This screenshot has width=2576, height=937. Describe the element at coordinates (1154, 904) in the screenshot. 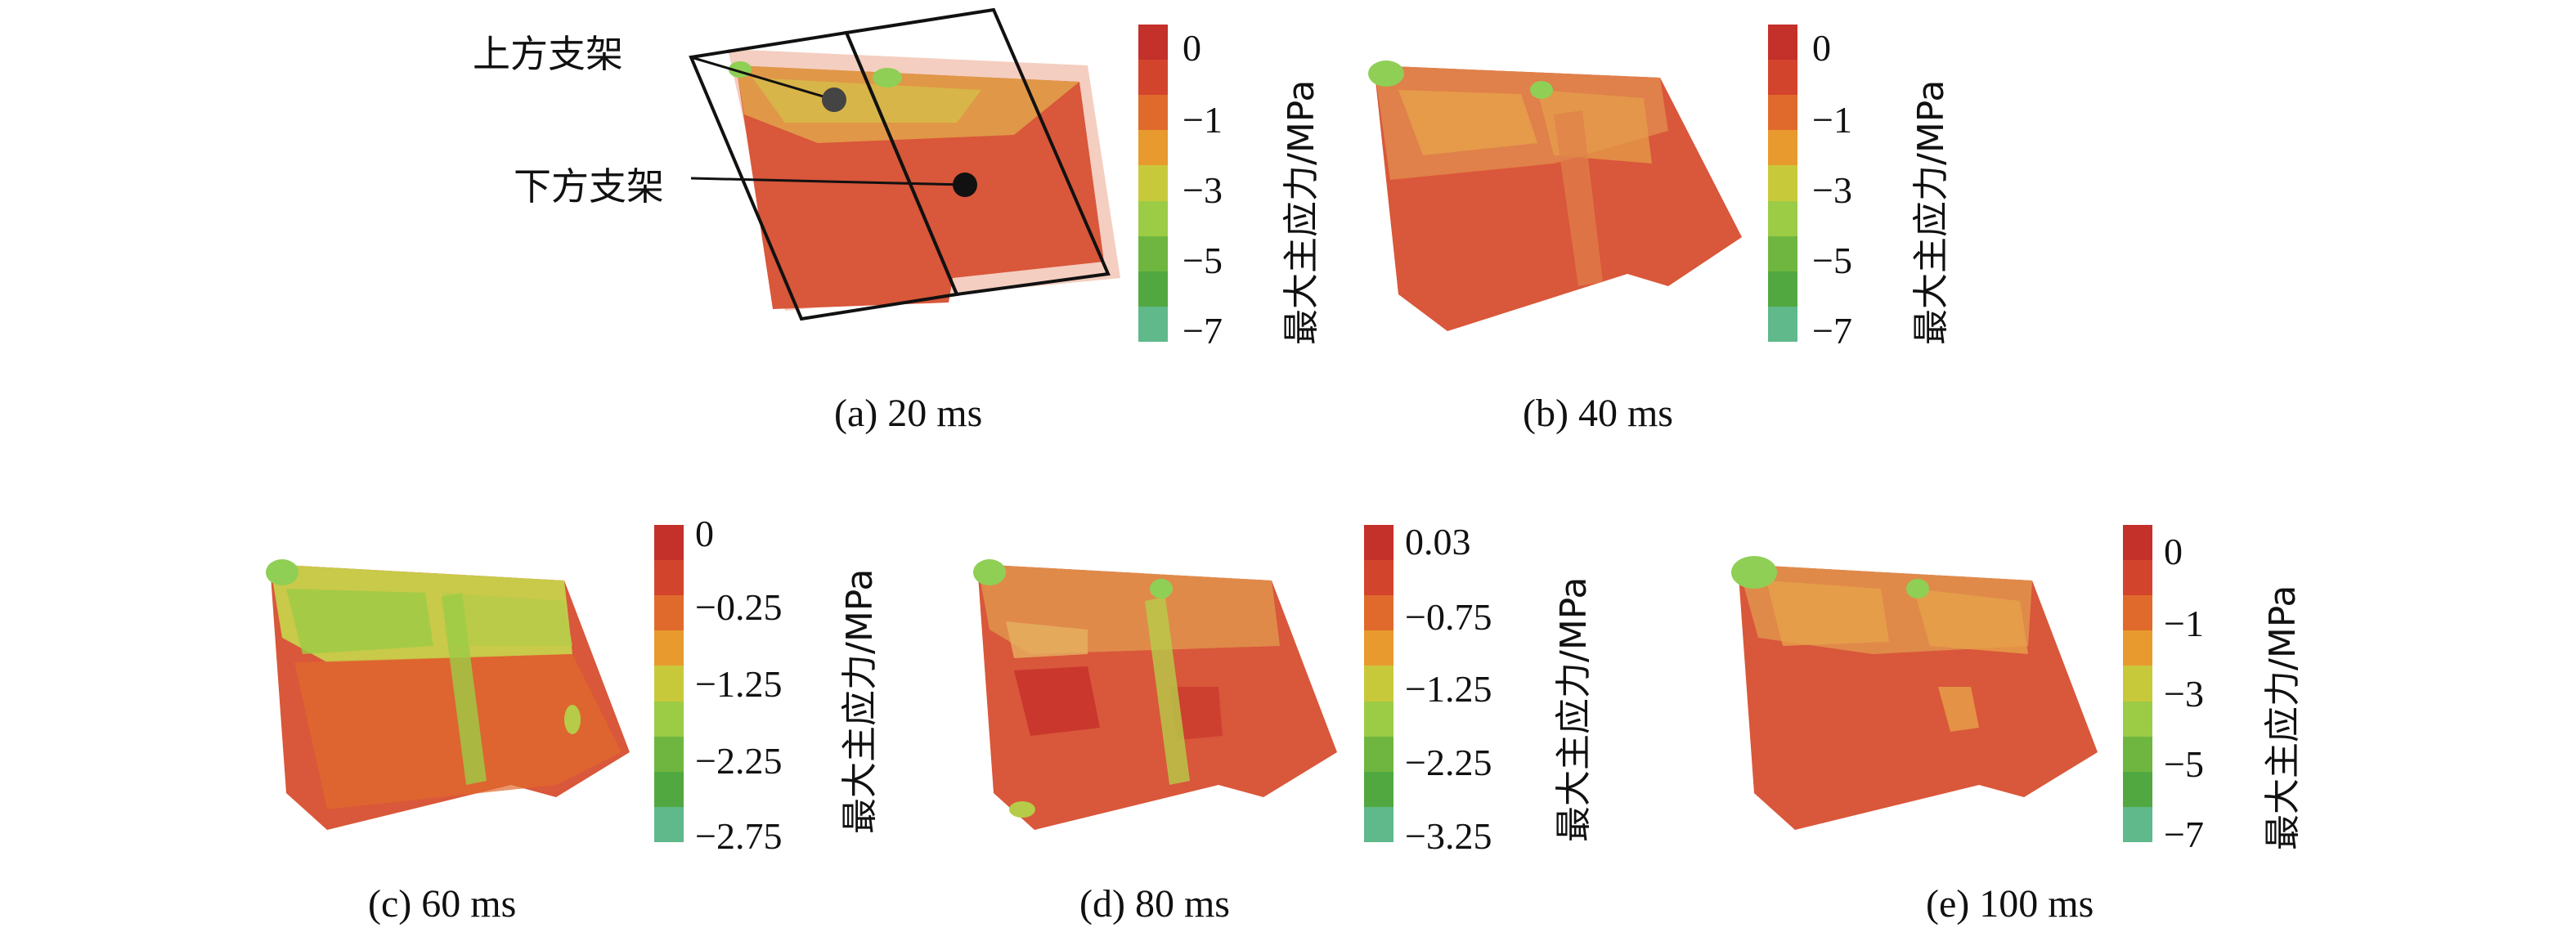

I see `caption-d: (d) 80 ms` at that location.